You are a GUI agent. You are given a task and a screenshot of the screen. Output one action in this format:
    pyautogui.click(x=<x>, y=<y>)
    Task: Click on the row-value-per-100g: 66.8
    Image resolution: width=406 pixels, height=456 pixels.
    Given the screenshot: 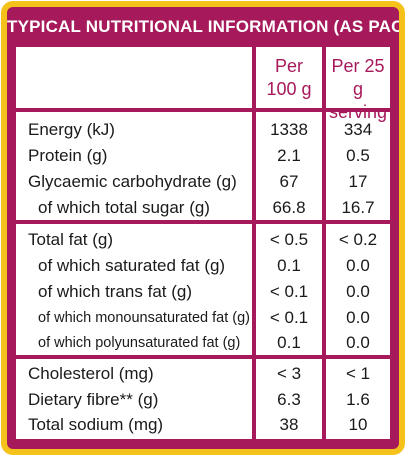 What is the action you would take?
    pyautogui.click(x=289, y=207)
    